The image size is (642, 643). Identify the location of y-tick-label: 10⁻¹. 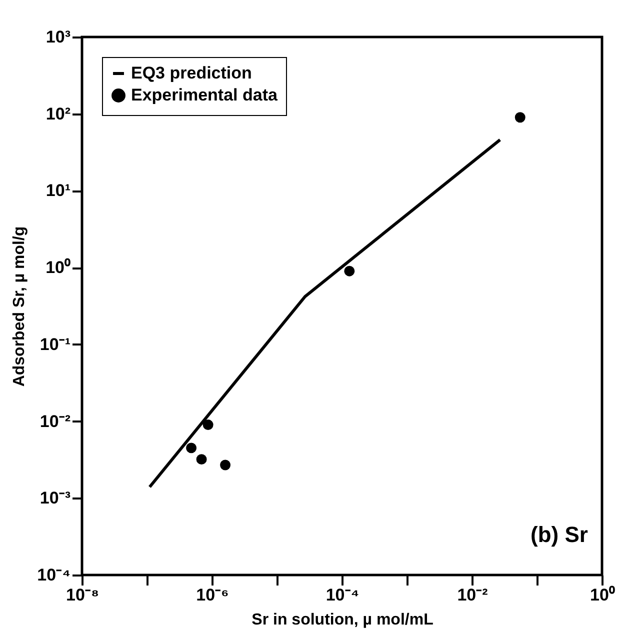
(55, 344).